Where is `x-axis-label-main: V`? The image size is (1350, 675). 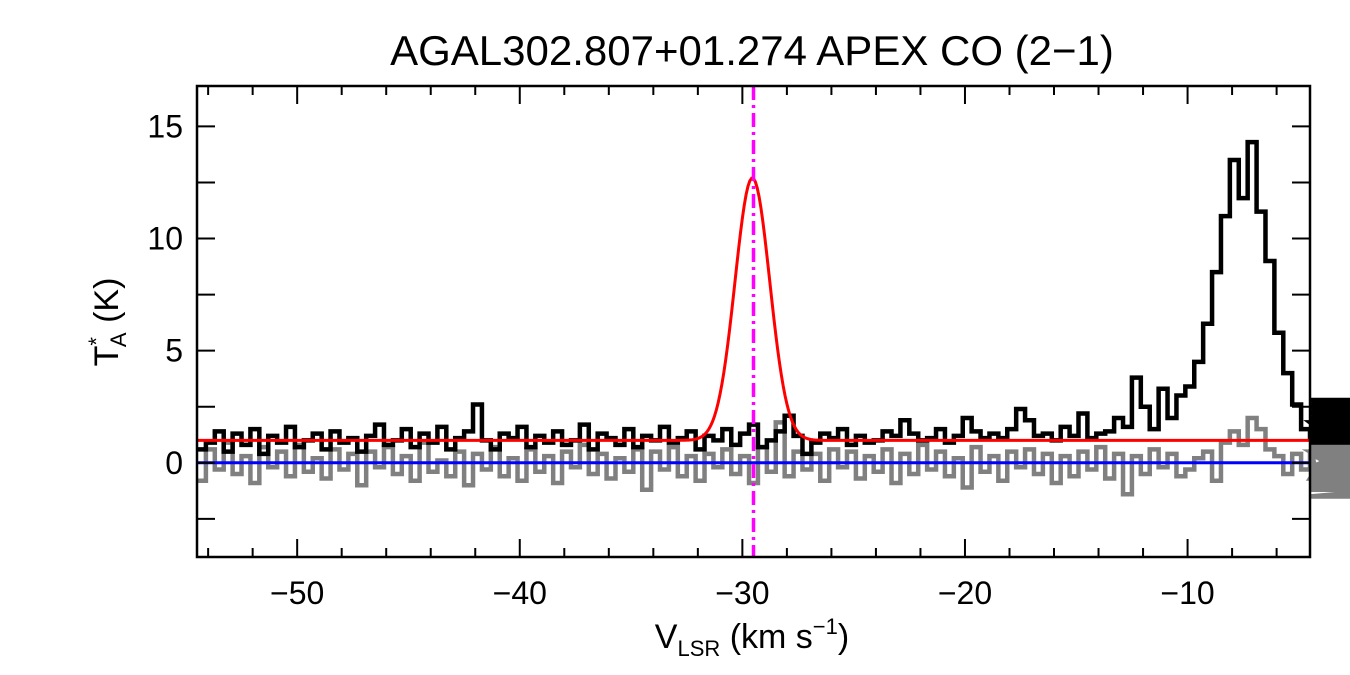
x-axis-label-main: V is located at coordinates (666, 637).